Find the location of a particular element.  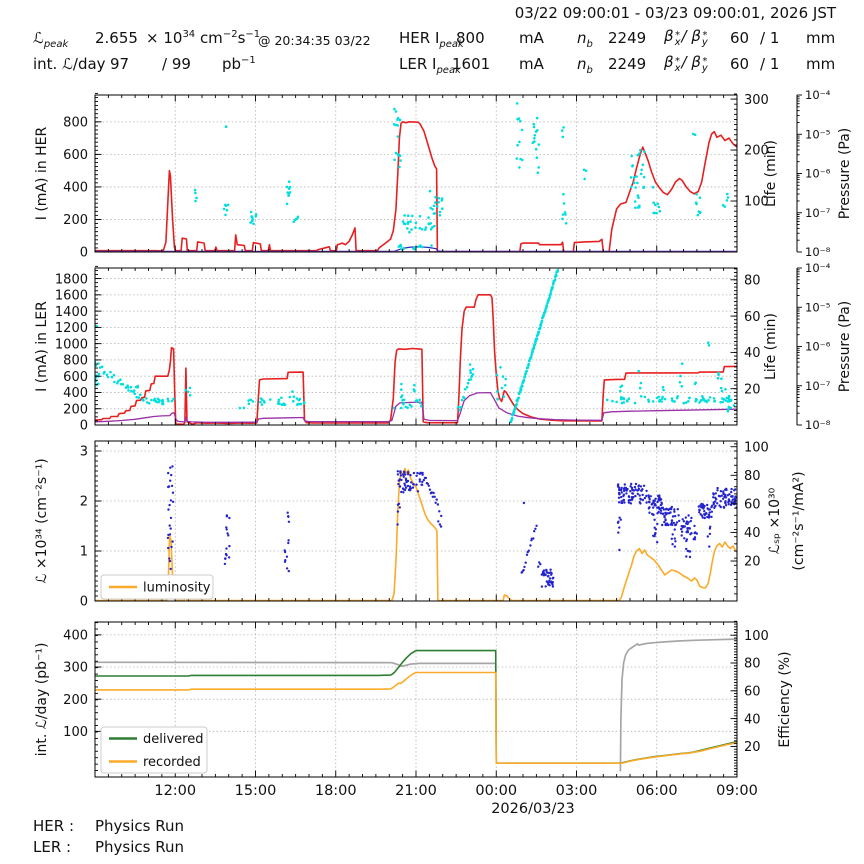

ler-beta-label: β * x / β * y is located at coordinates (686, 63).